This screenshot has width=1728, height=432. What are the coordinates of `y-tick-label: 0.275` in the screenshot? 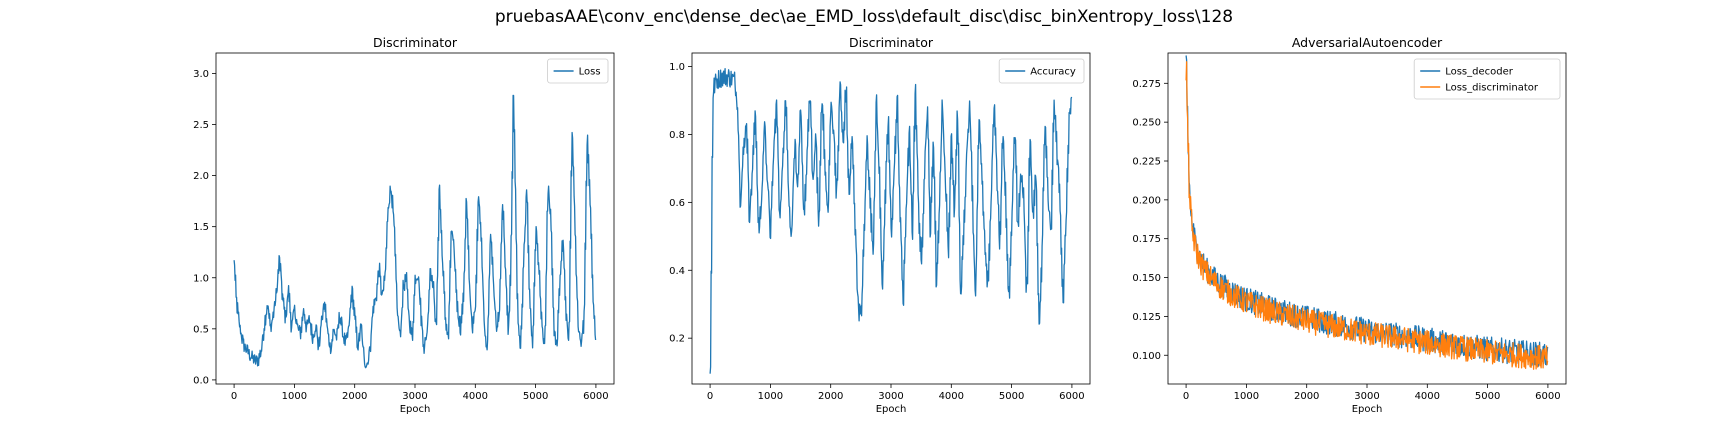 It's located at (1146, 84).